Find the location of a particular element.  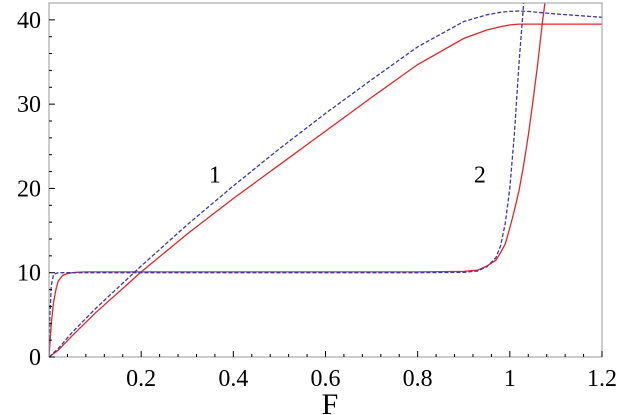

y-tick-label: 40 is located at coordinates (29, 21).